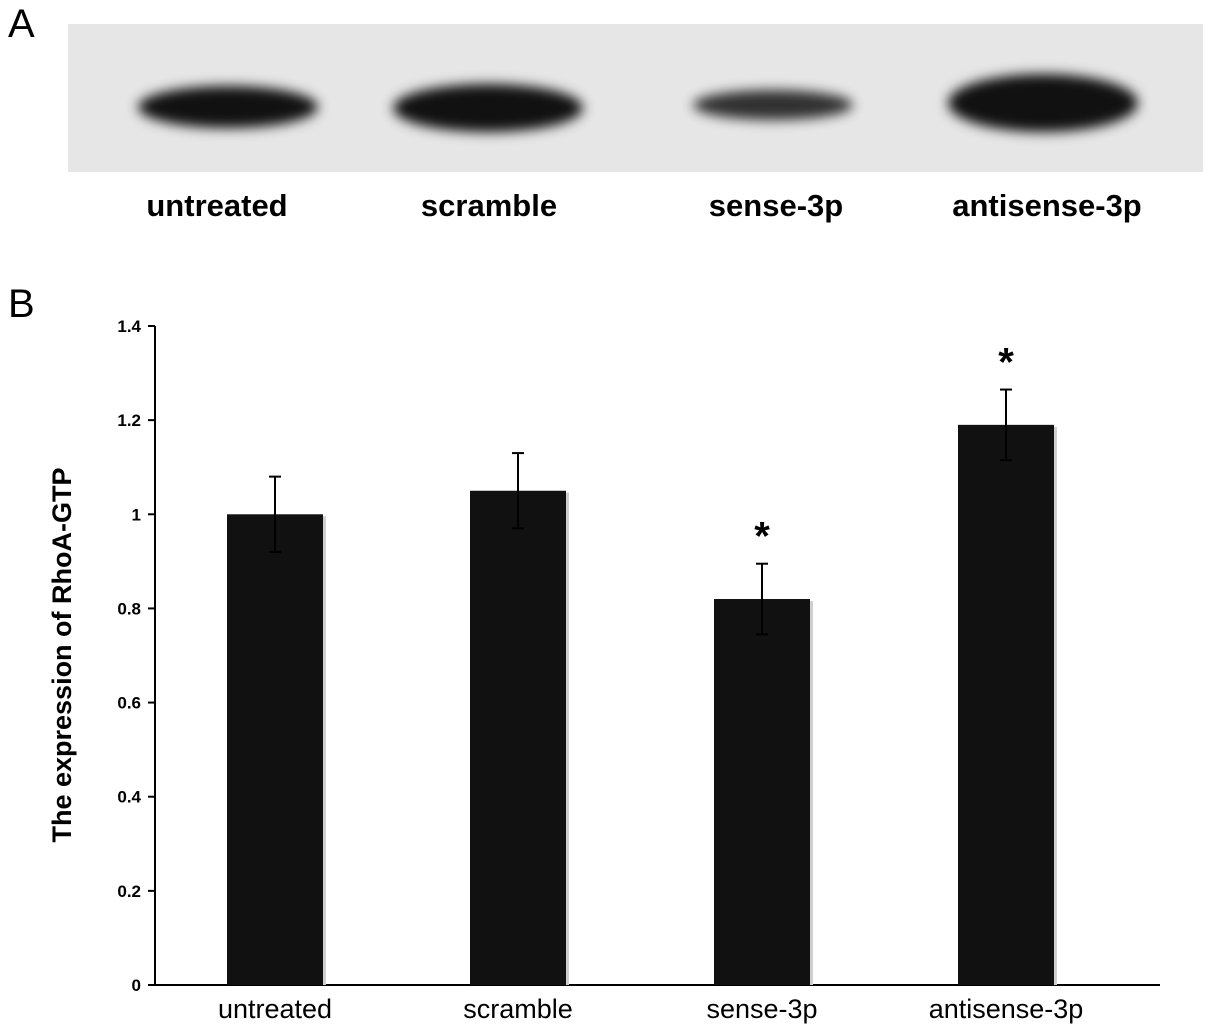  I want to click on blot-band-antisense-3p, so click(1043, 103).